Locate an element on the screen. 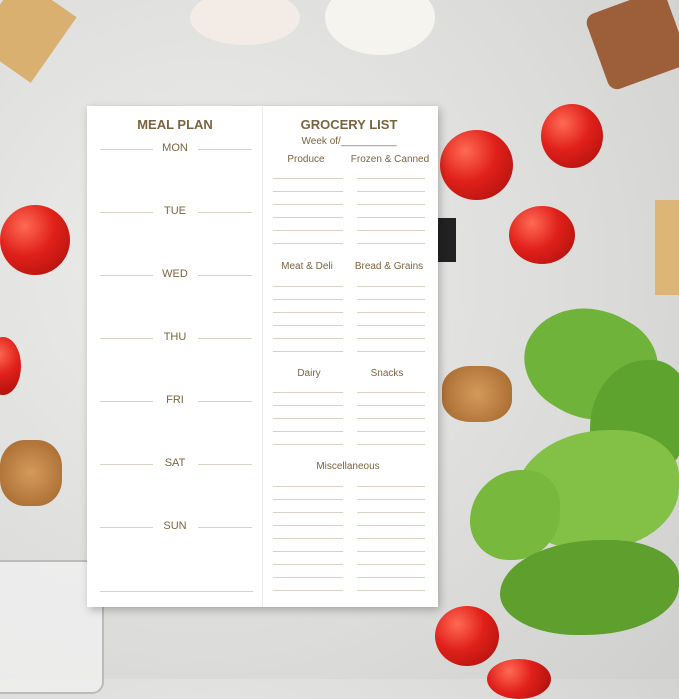 The height and width of the screenshot is (699, 679). day-label-mon: MON is located at coordinates (175, 148).